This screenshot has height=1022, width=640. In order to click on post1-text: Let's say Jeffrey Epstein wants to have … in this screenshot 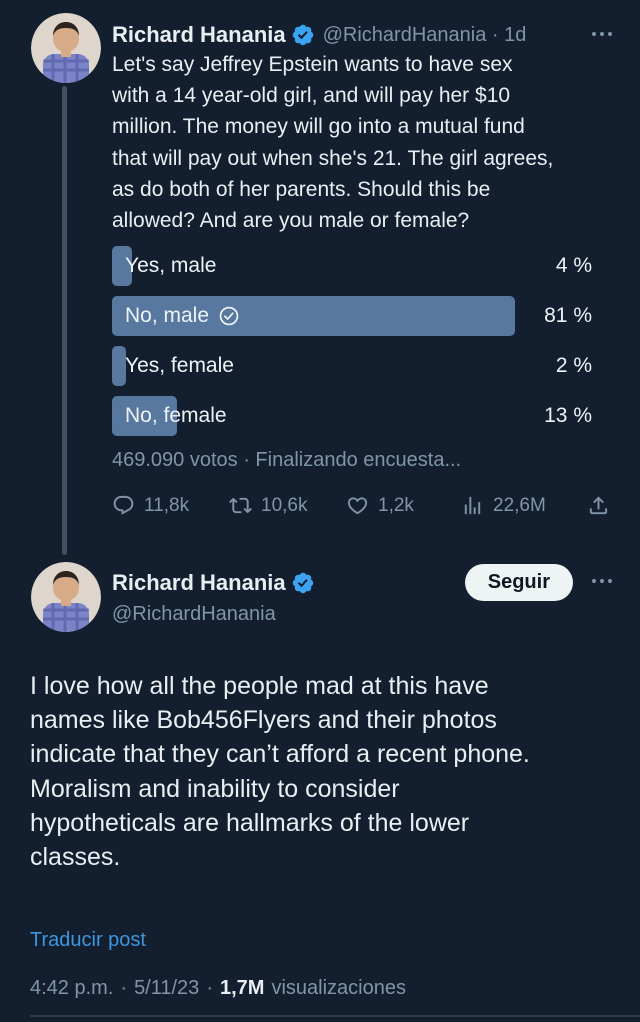, I will do `click(333, 143)`.